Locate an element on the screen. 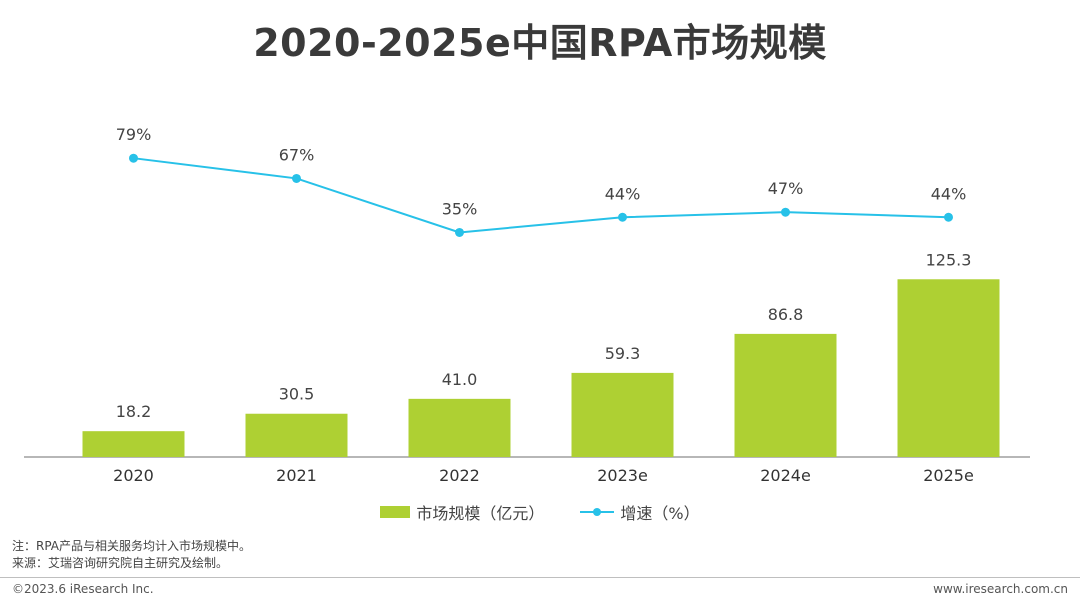  bar-data-label: 59.3 is located at coordinates (623, 353).